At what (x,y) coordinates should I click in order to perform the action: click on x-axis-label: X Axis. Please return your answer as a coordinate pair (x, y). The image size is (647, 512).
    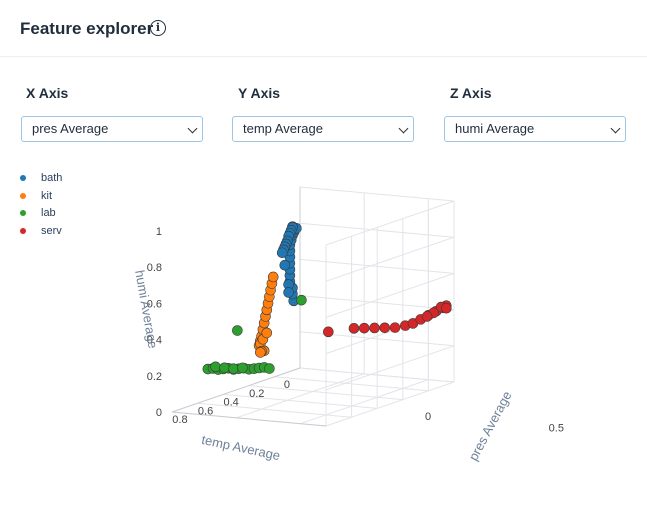
    Looking at the image, I should click on (47, 93).